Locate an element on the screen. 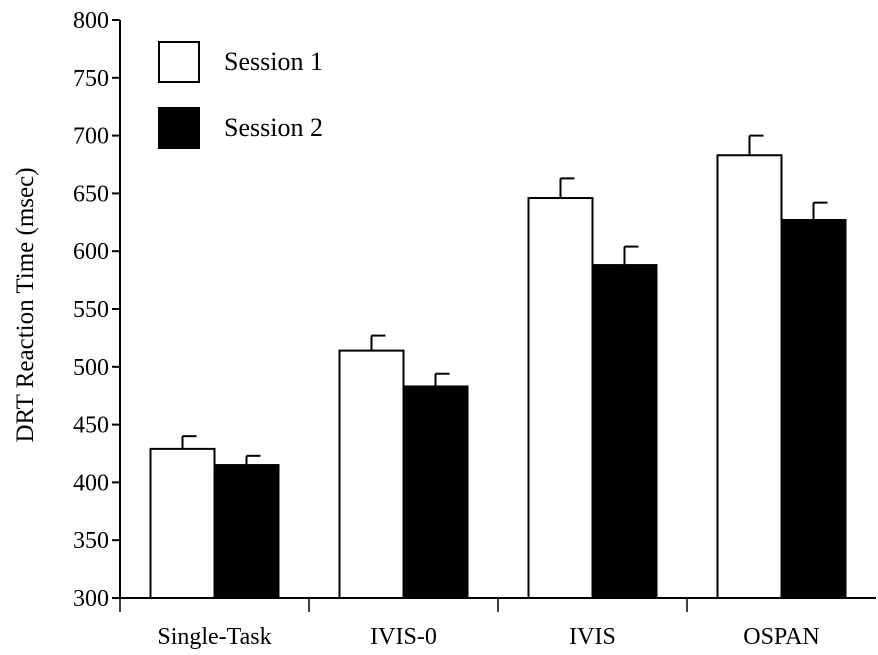 The image size is (878, 655). y-tick-label: 450 is located at coordinates (91, 426).